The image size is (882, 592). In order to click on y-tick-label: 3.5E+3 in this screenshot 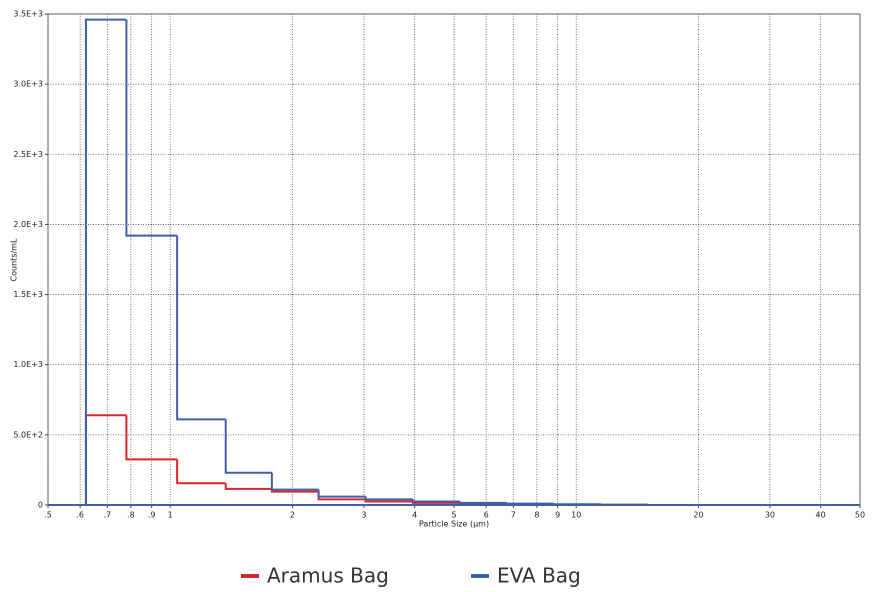, I will do `click(28, 14)`.